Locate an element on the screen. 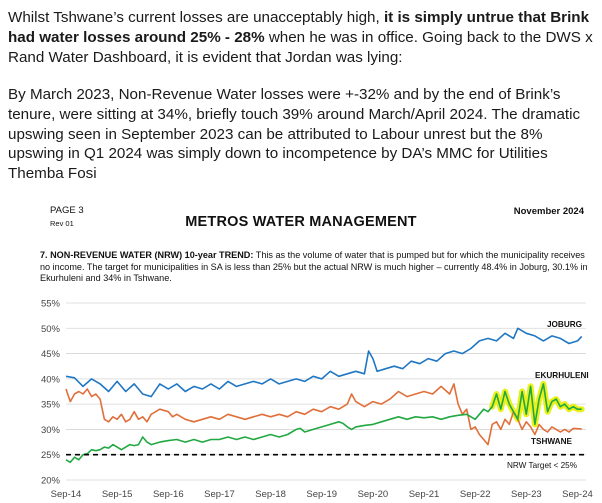 The image size is (602, 503). x-tick-label: Sep-19 is located at coordinates (321, 494).